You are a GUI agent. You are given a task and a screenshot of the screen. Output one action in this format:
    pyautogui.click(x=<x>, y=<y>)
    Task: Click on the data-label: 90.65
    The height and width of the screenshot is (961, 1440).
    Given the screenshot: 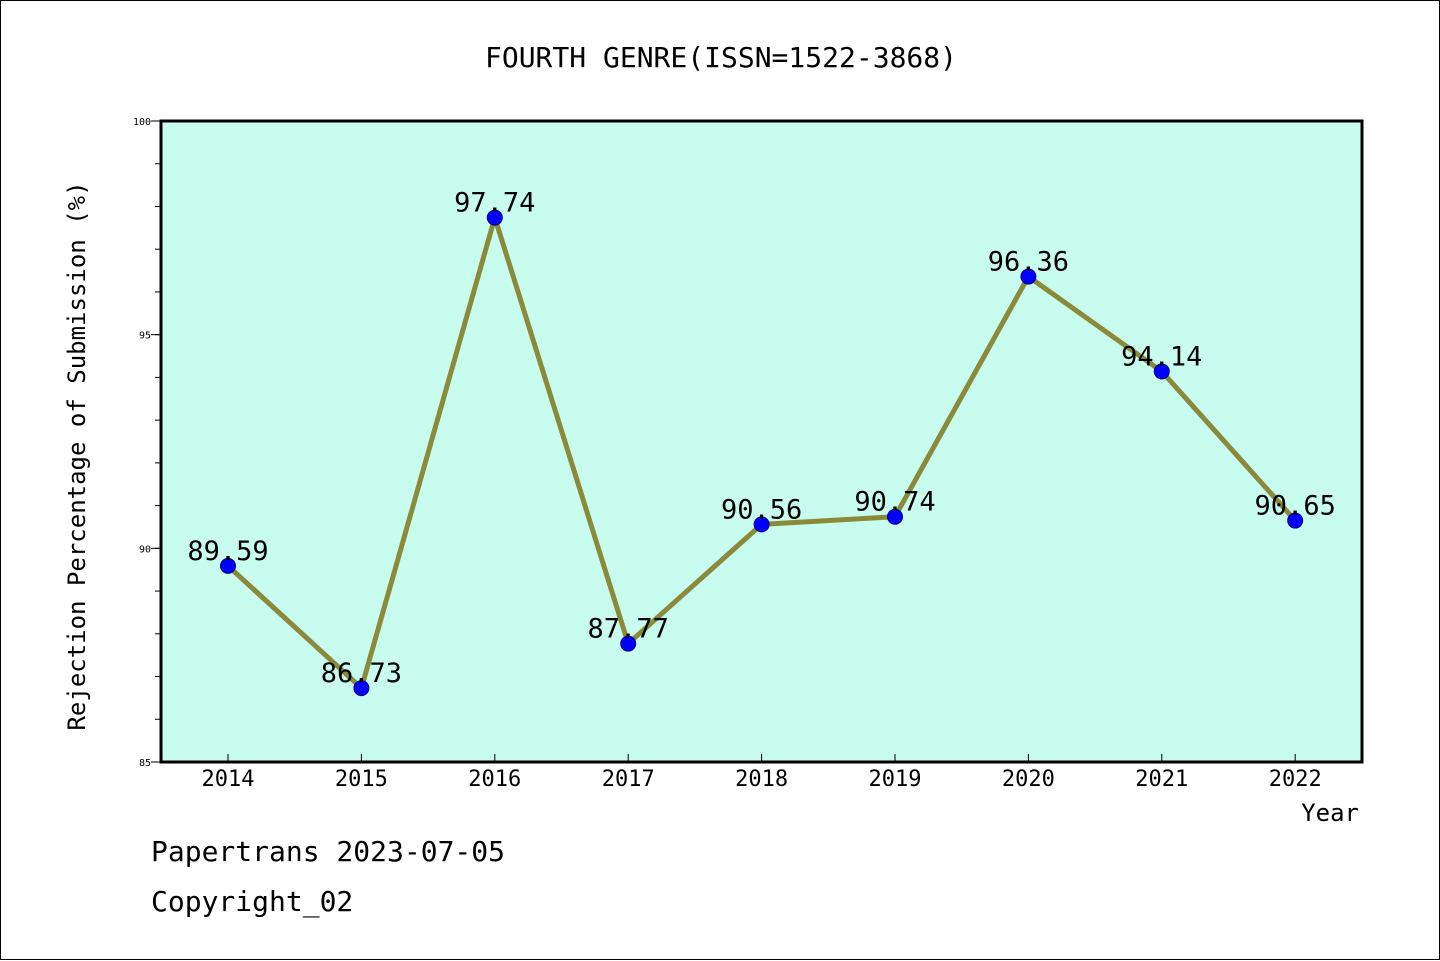 What is the action you would take?
    pyautogui.click(x=1295, y=506)
    